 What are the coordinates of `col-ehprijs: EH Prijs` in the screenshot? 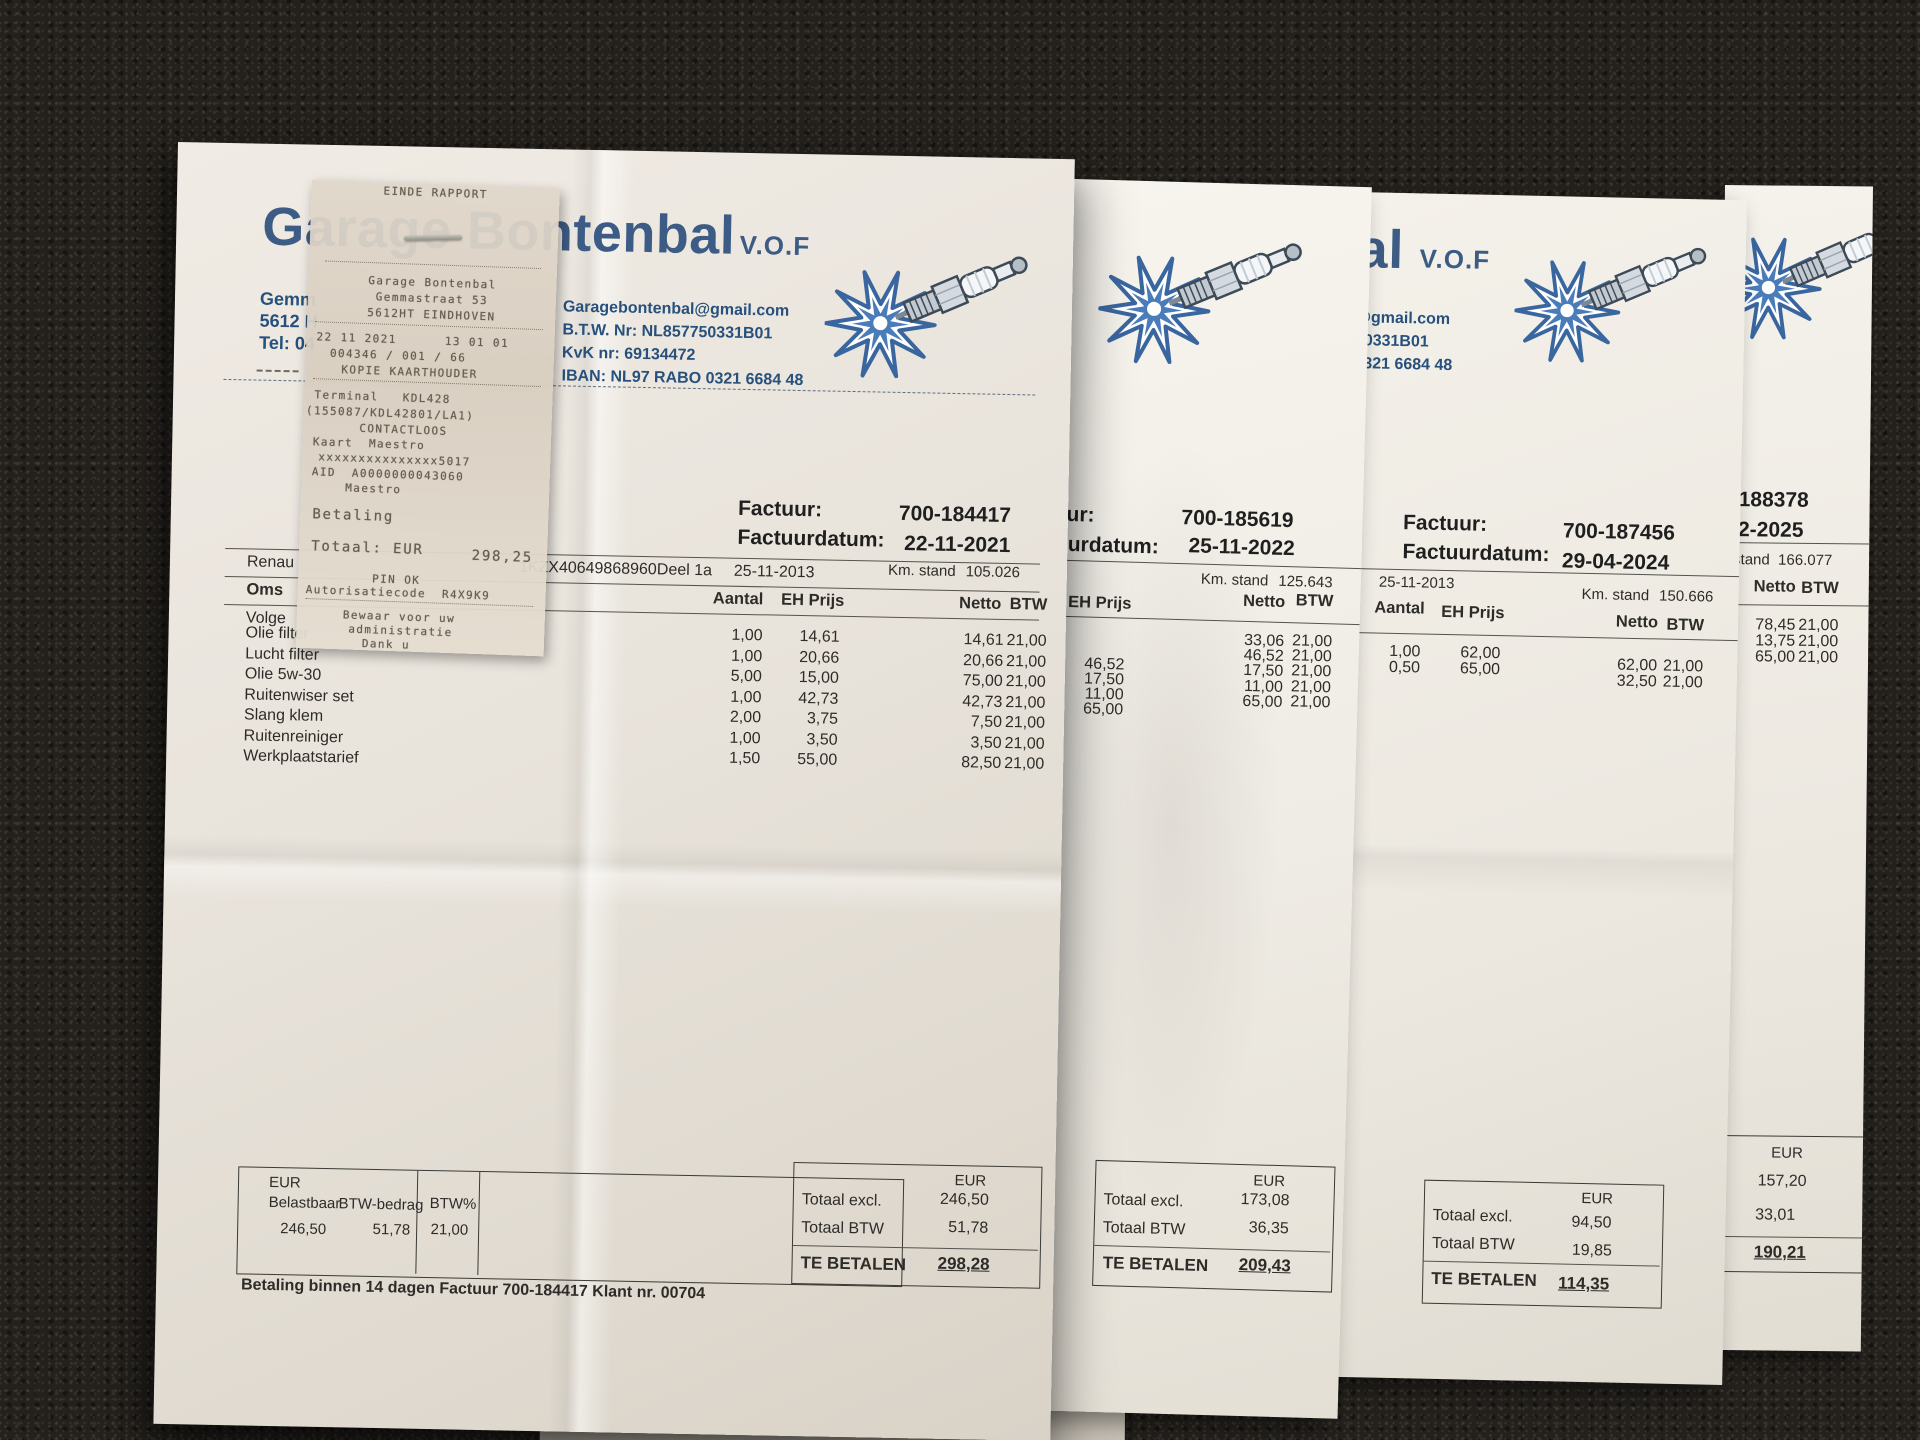 It's located at (812, 600).